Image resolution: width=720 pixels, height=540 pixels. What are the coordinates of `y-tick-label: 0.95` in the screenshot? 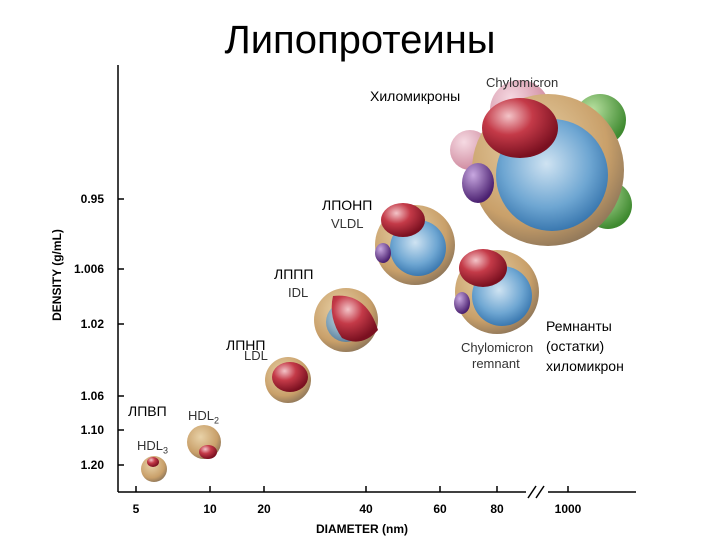 It's located at (92, 199).